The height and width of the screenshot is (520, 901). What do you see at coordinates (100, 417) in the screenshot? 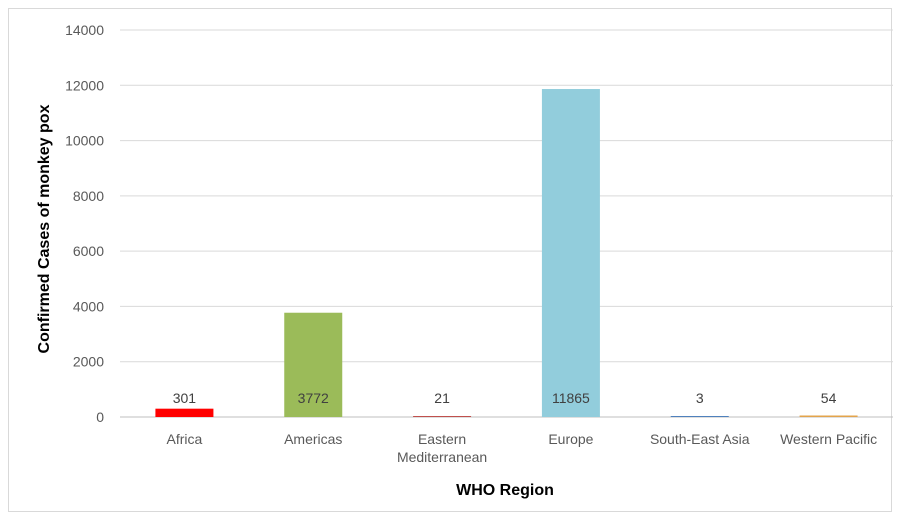
I see `y-tick-label: 0` at bounding box center [100, 417].